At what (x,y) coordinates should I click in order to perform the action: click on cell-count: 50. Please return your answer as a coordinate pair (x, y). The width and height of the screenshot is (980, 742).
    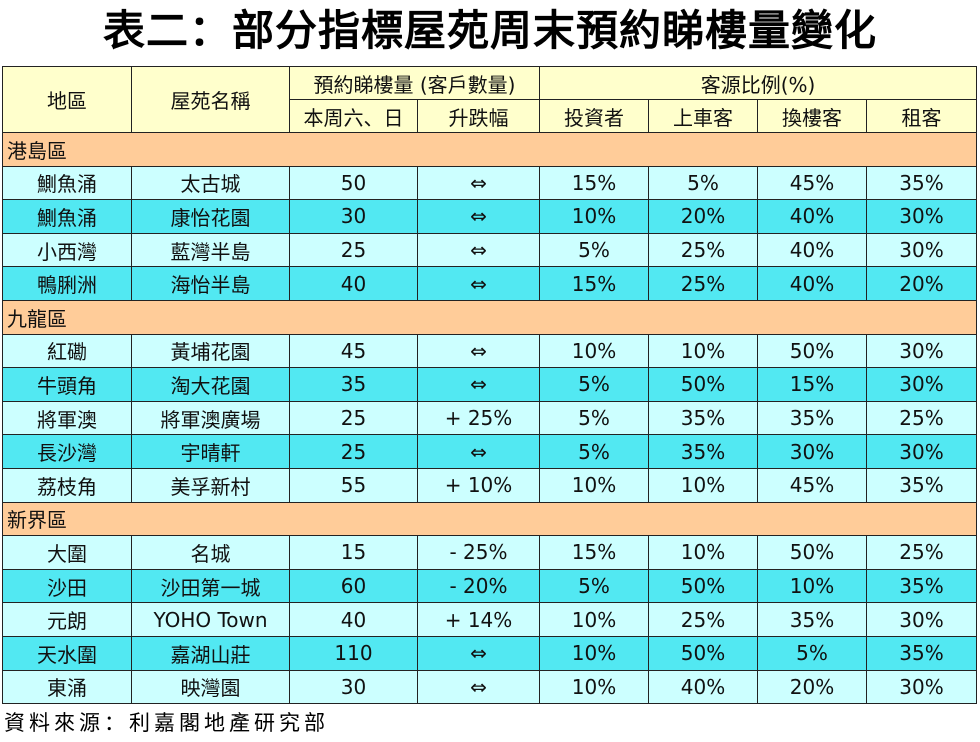
    Looking at the image, I should click on (353, 183).